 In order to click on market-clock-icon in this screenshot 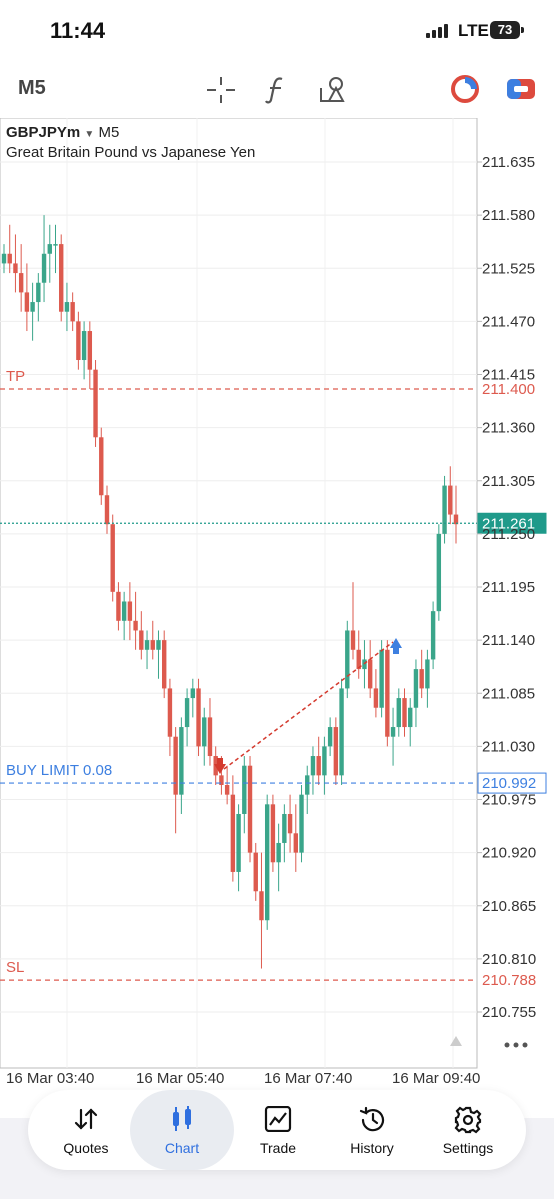, I will do `click(465, 89)`.